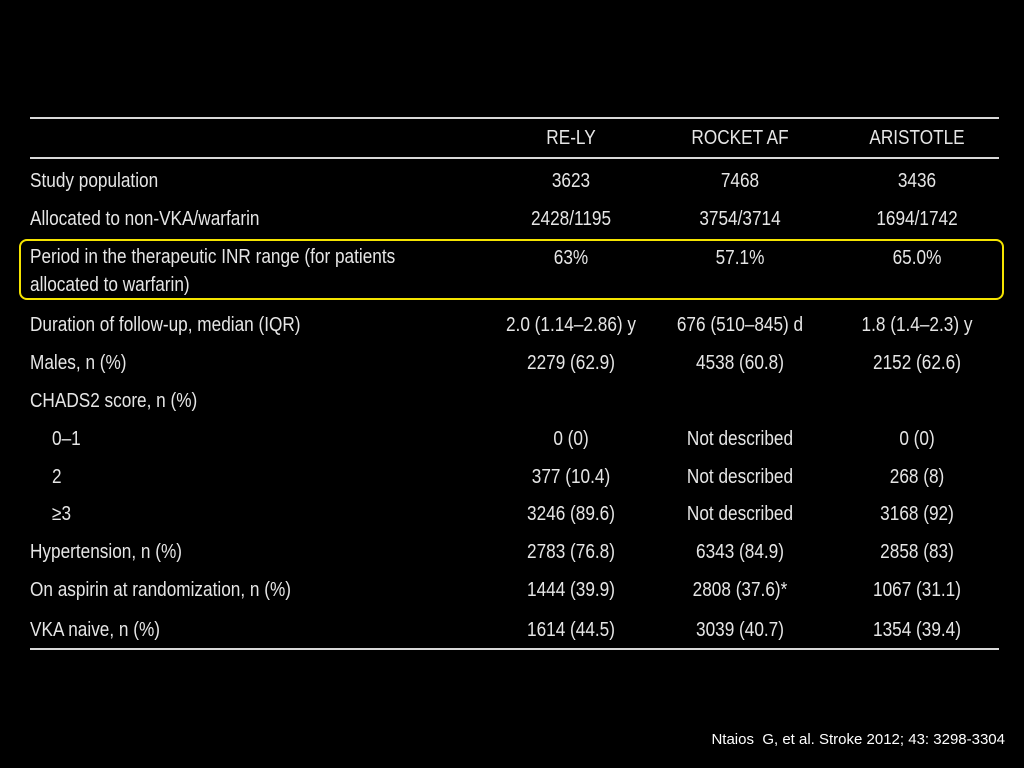  Describe the element at coordinates (917, 514) in the screenshot. I see `table-cell: 3168 (92)` at that location.